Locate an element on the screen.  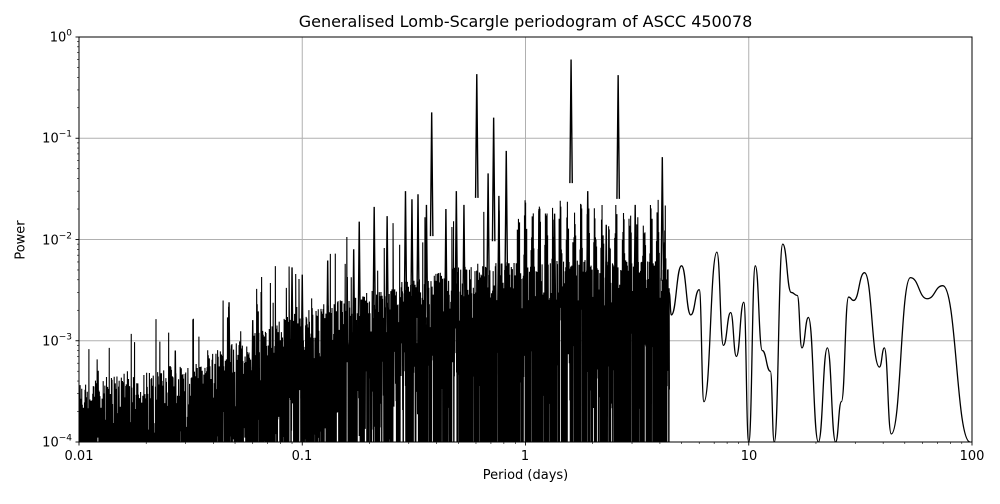
y-tick-label: 10⁰ is located at coordinates (60, 37).